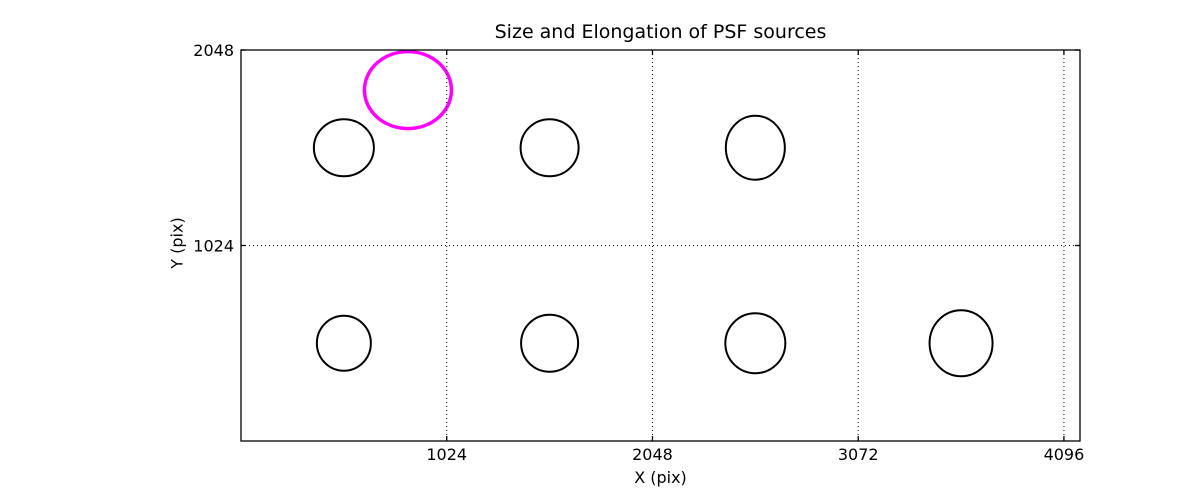 The width and height of the screenshot is (1200, 490). I want to click on x-tick-label: 4096, so click(1064, 454).